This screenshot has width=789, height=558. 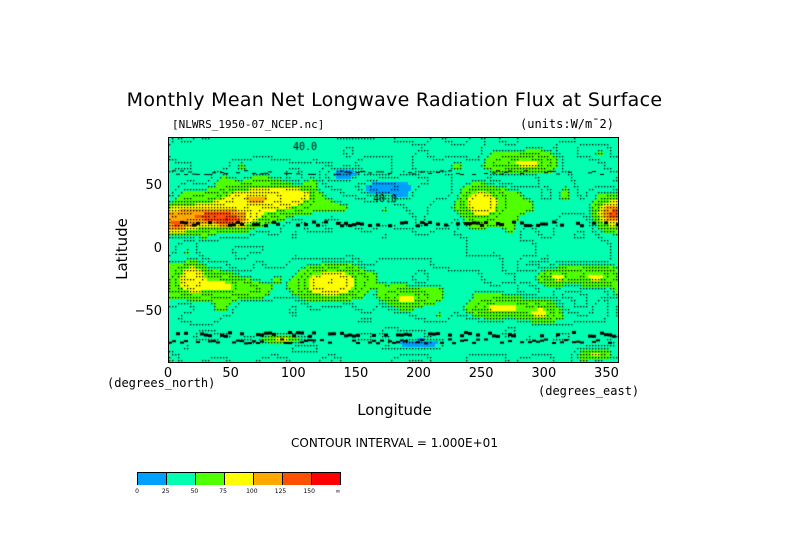 I want to click on colorbar-level-label: 100, so click(x=252, y=491).